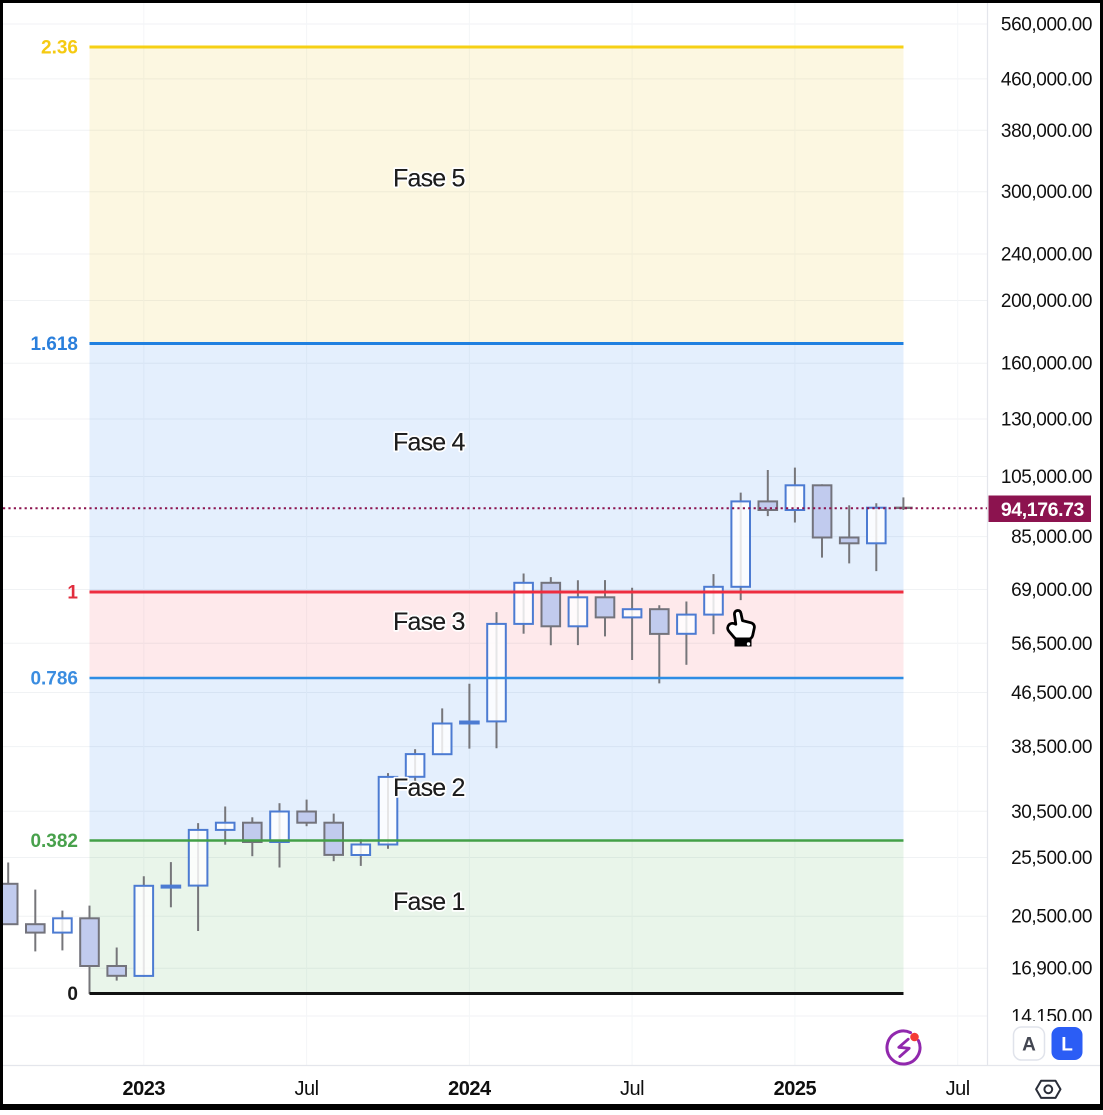 This screenshot has height=1115, width=1103. I want to click on svg-text: 69,000.00, so click(1051, 590).